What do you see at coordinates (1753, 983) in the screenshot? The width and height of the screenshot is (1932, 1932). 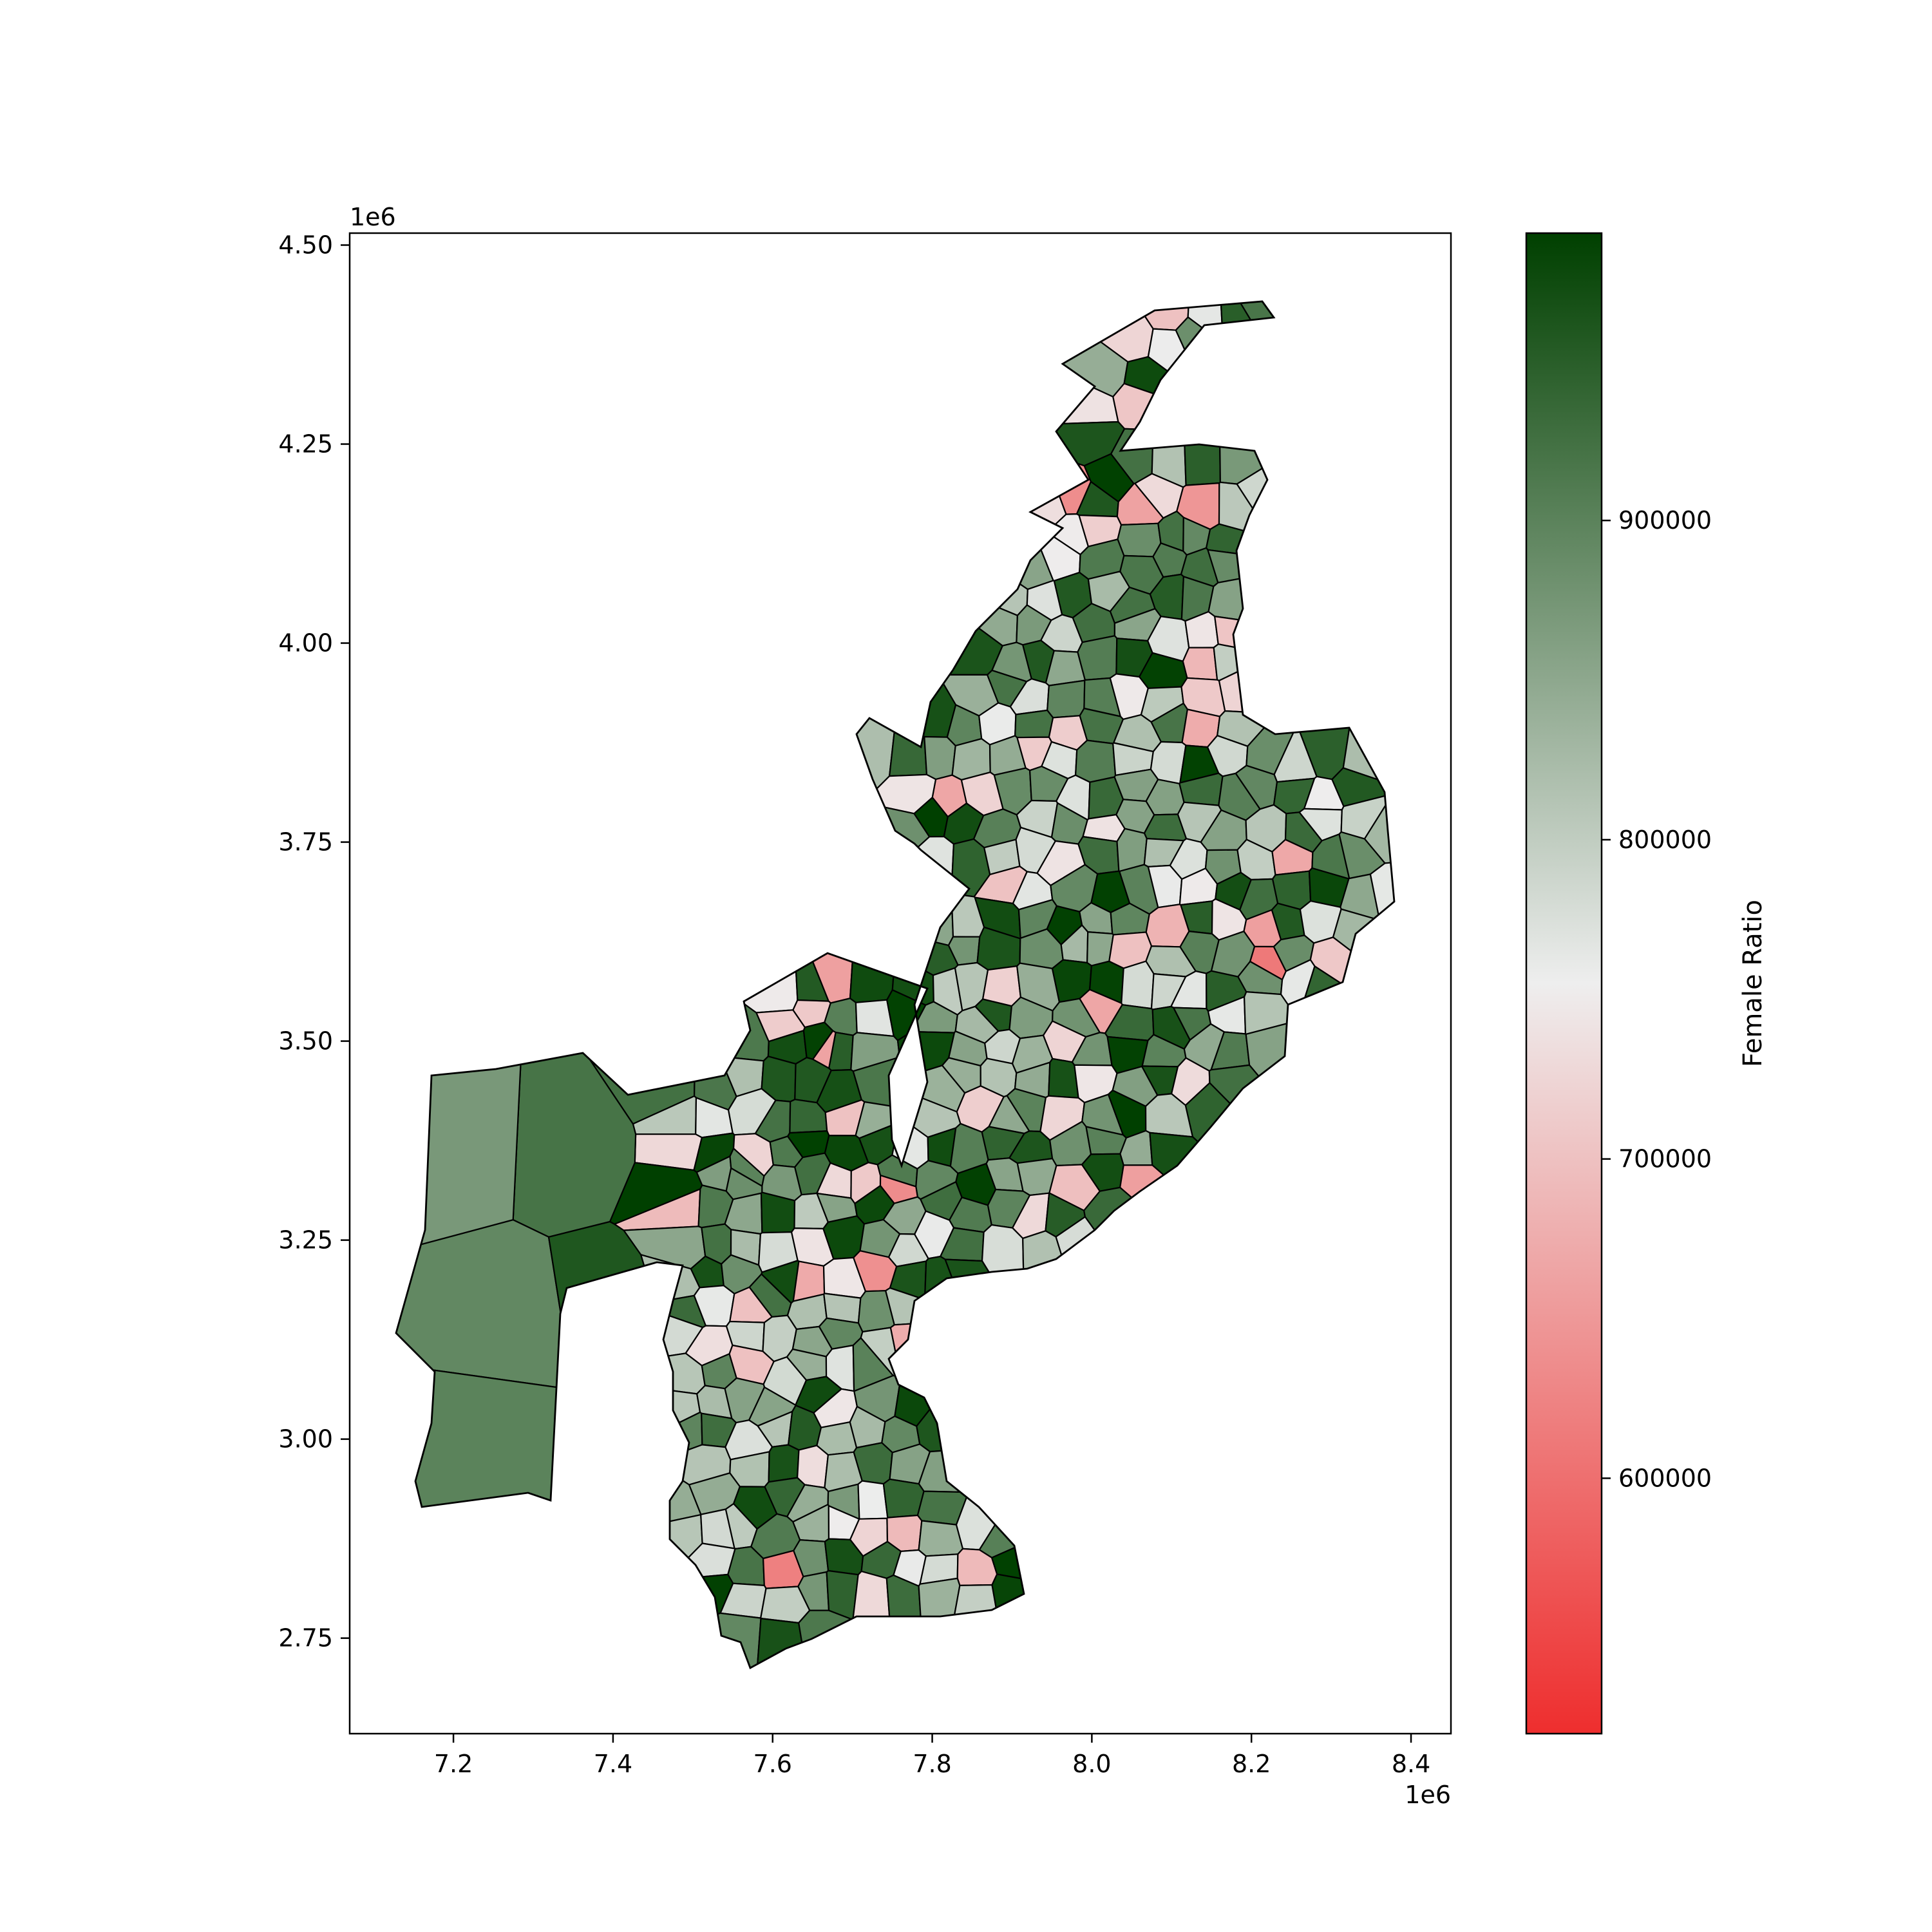 I see `colorbar-label: Female Ratio` at bounding box center [1753, 983].